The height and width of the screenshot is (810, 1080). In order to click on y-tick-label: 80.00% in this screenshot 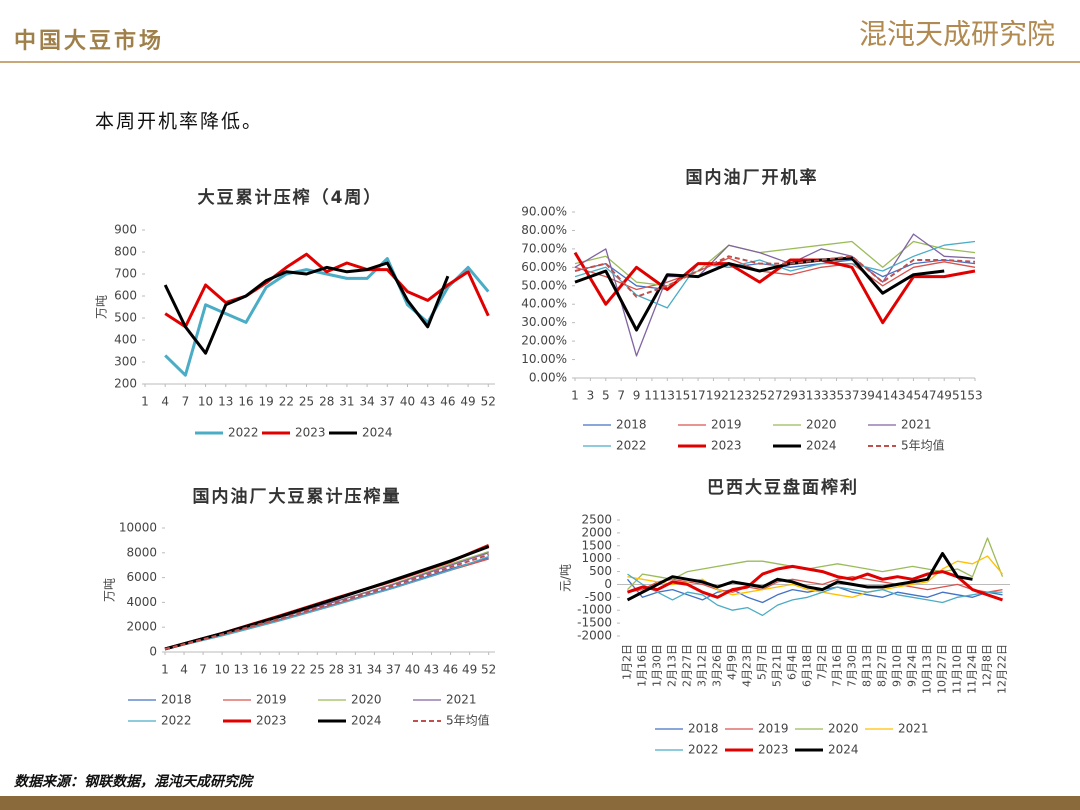, I will do `click(544, 230)`.